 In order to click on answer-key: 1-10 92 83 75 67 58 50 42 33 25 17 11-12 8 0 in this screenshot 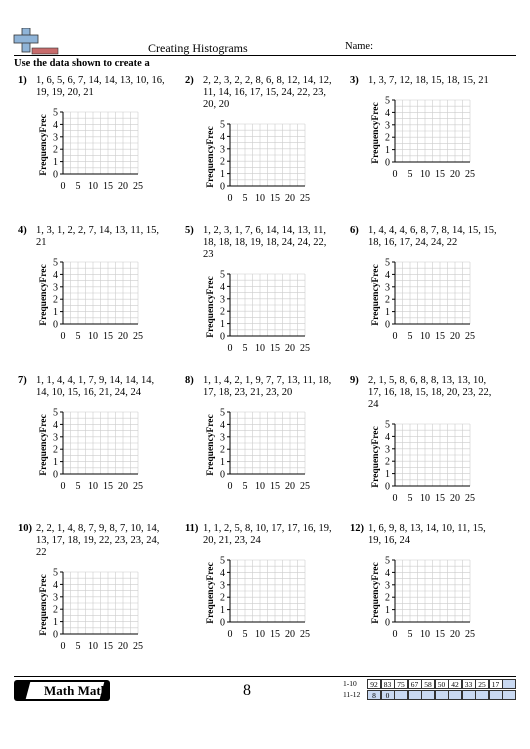, I will do `click(430, 691)`.